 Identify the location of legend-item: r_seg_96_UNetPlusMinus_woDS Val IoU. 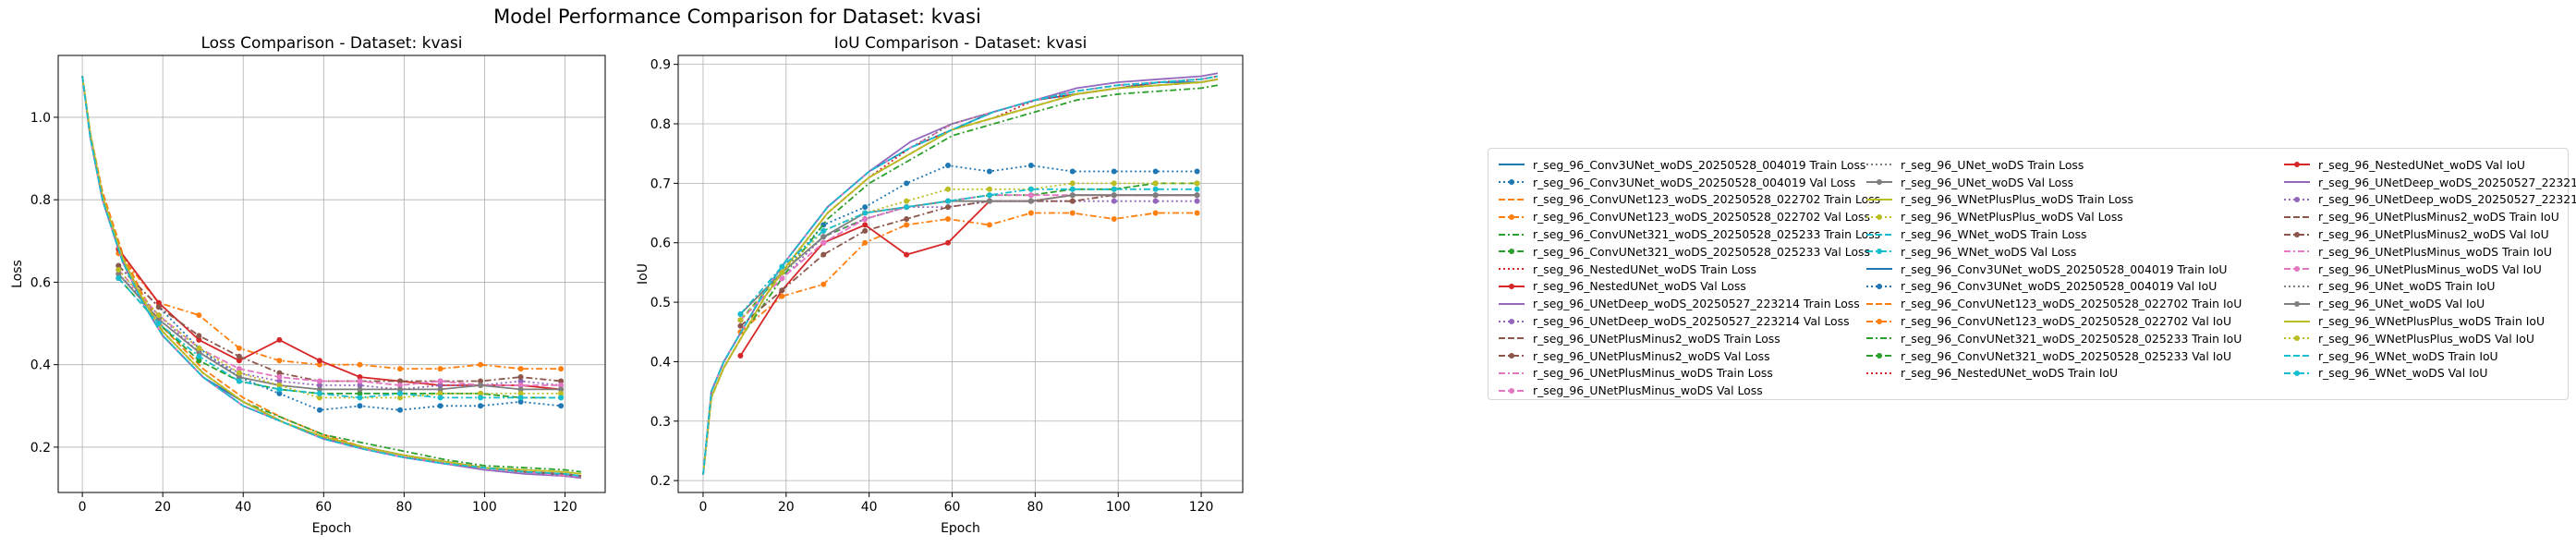
(2429, 269).